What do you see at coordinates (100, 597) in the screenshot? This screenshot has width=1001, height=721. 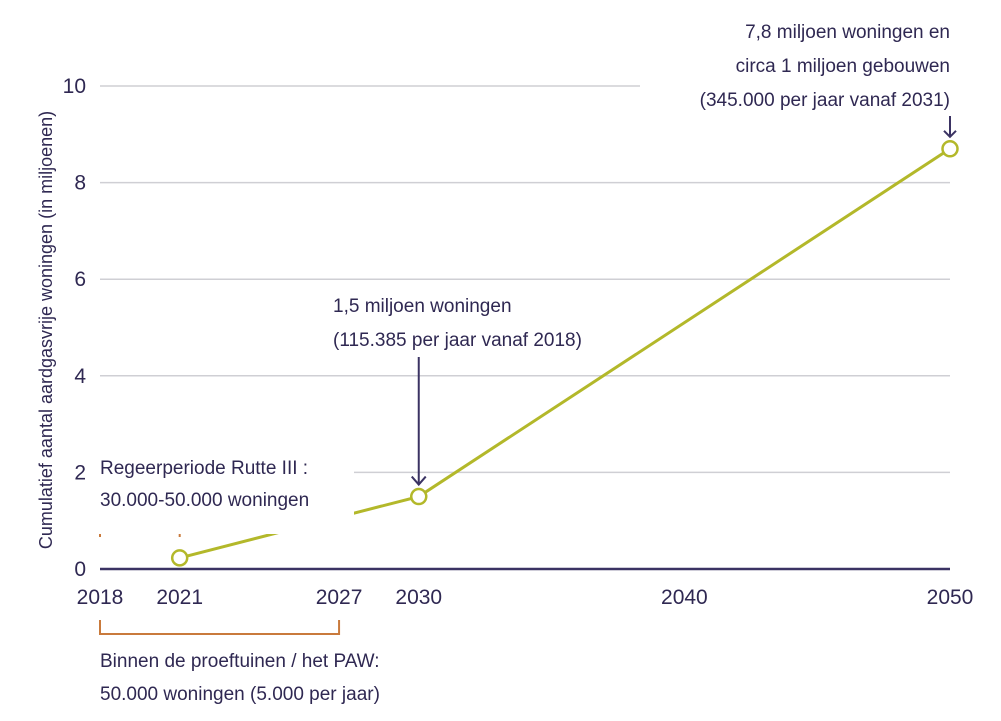 I see `x-tick-label: 2018` at bounding box center [100, 597].